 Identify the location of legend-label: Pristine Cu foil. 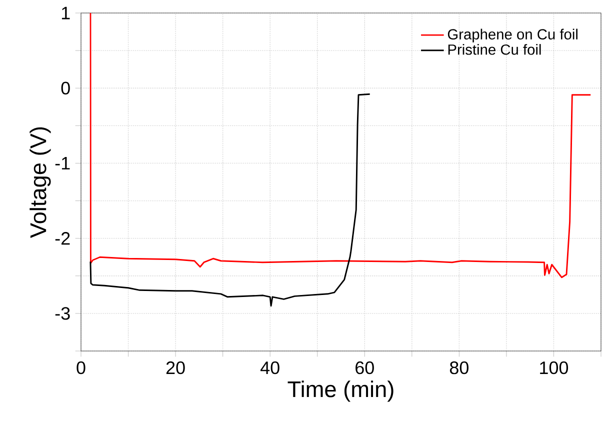
(494, 49).